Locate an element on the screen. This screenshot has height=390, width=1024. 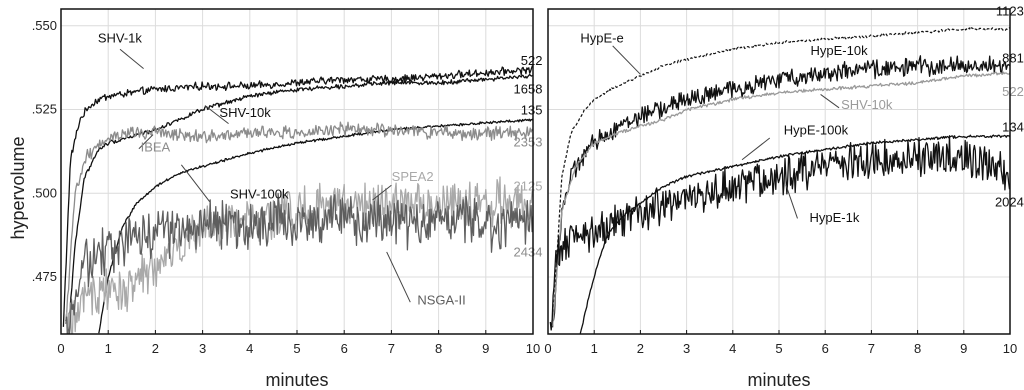
annotation-label: 135 is located at coordinates (532, 110).